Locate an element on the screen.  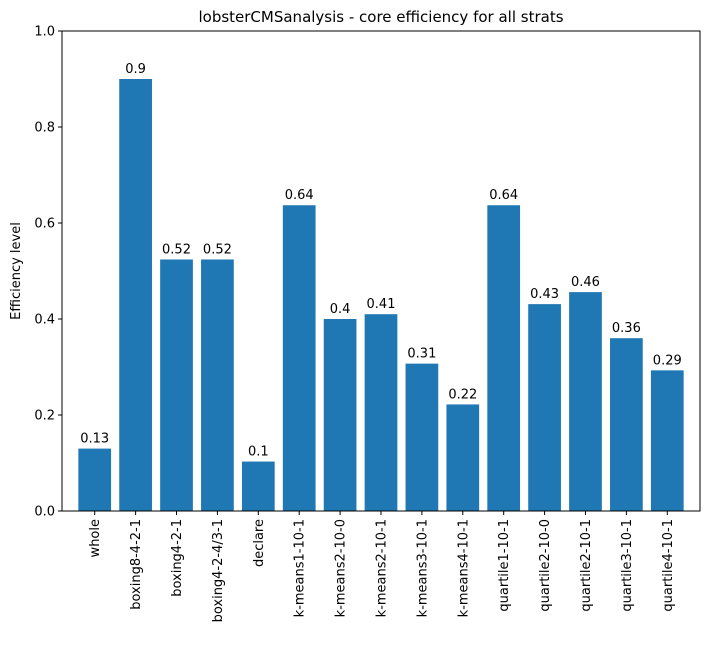
x-tick-label: k-means1-10-1 is located at coordinates (300, 568).